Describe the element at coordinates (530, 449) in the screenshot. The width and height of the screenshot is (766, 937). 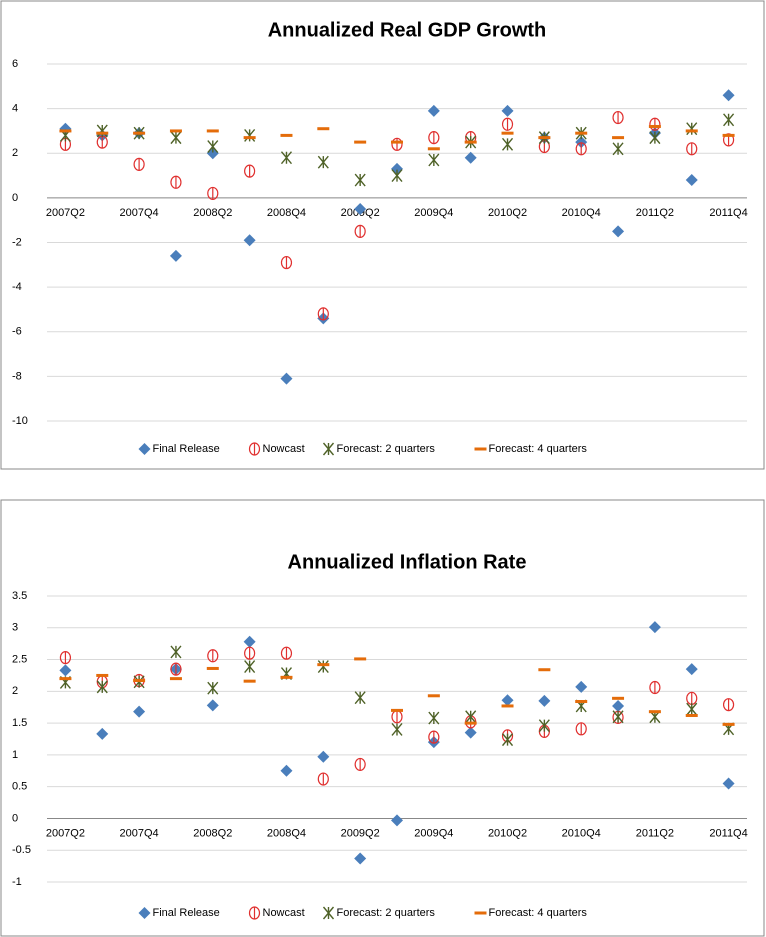
I see `legend-item: Forecast: 4 quarters` at that location.